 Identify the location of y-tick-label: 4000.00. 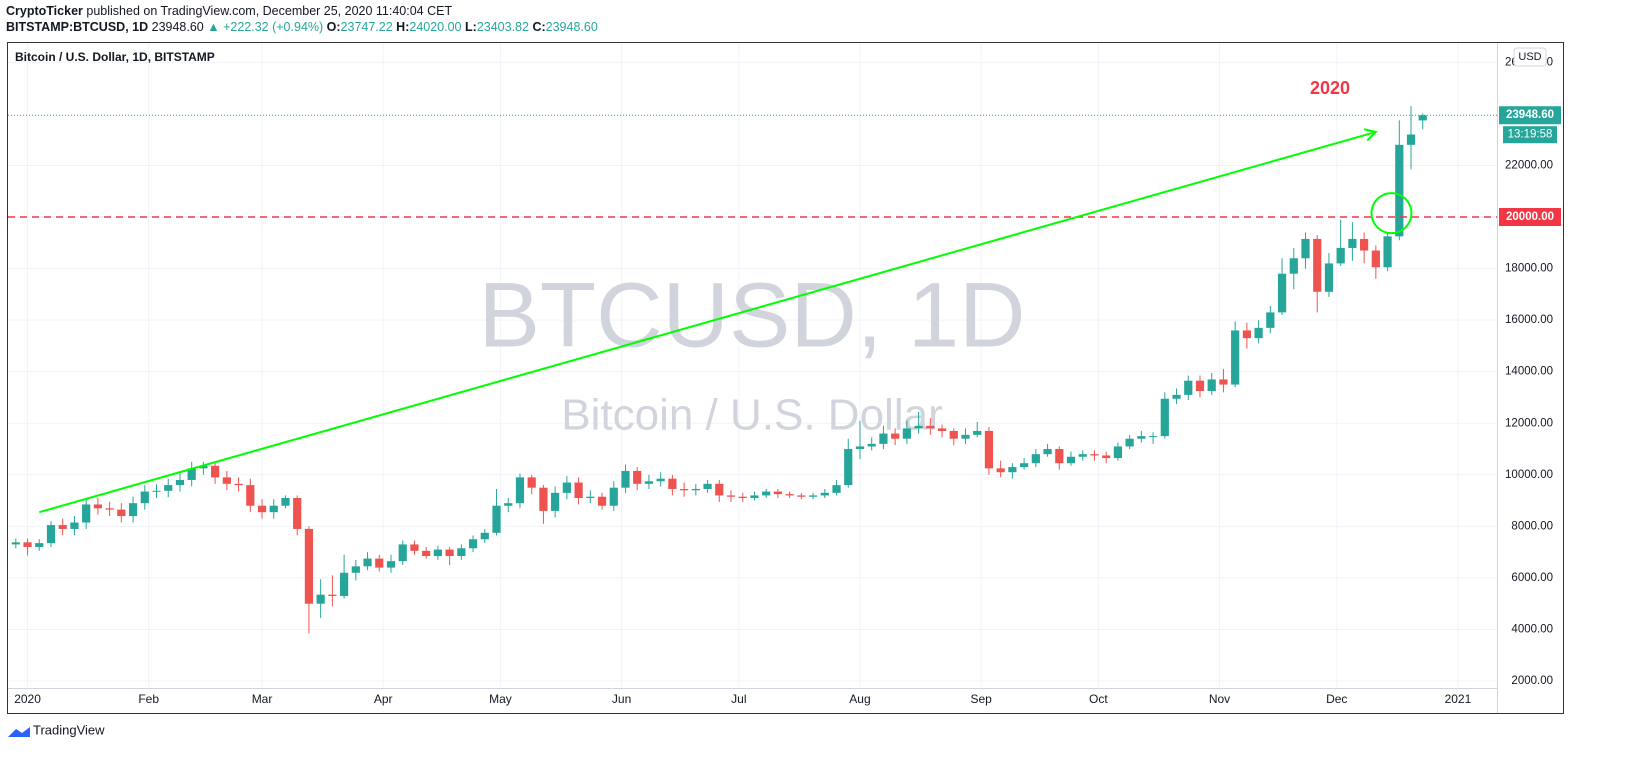
(1532, 630).